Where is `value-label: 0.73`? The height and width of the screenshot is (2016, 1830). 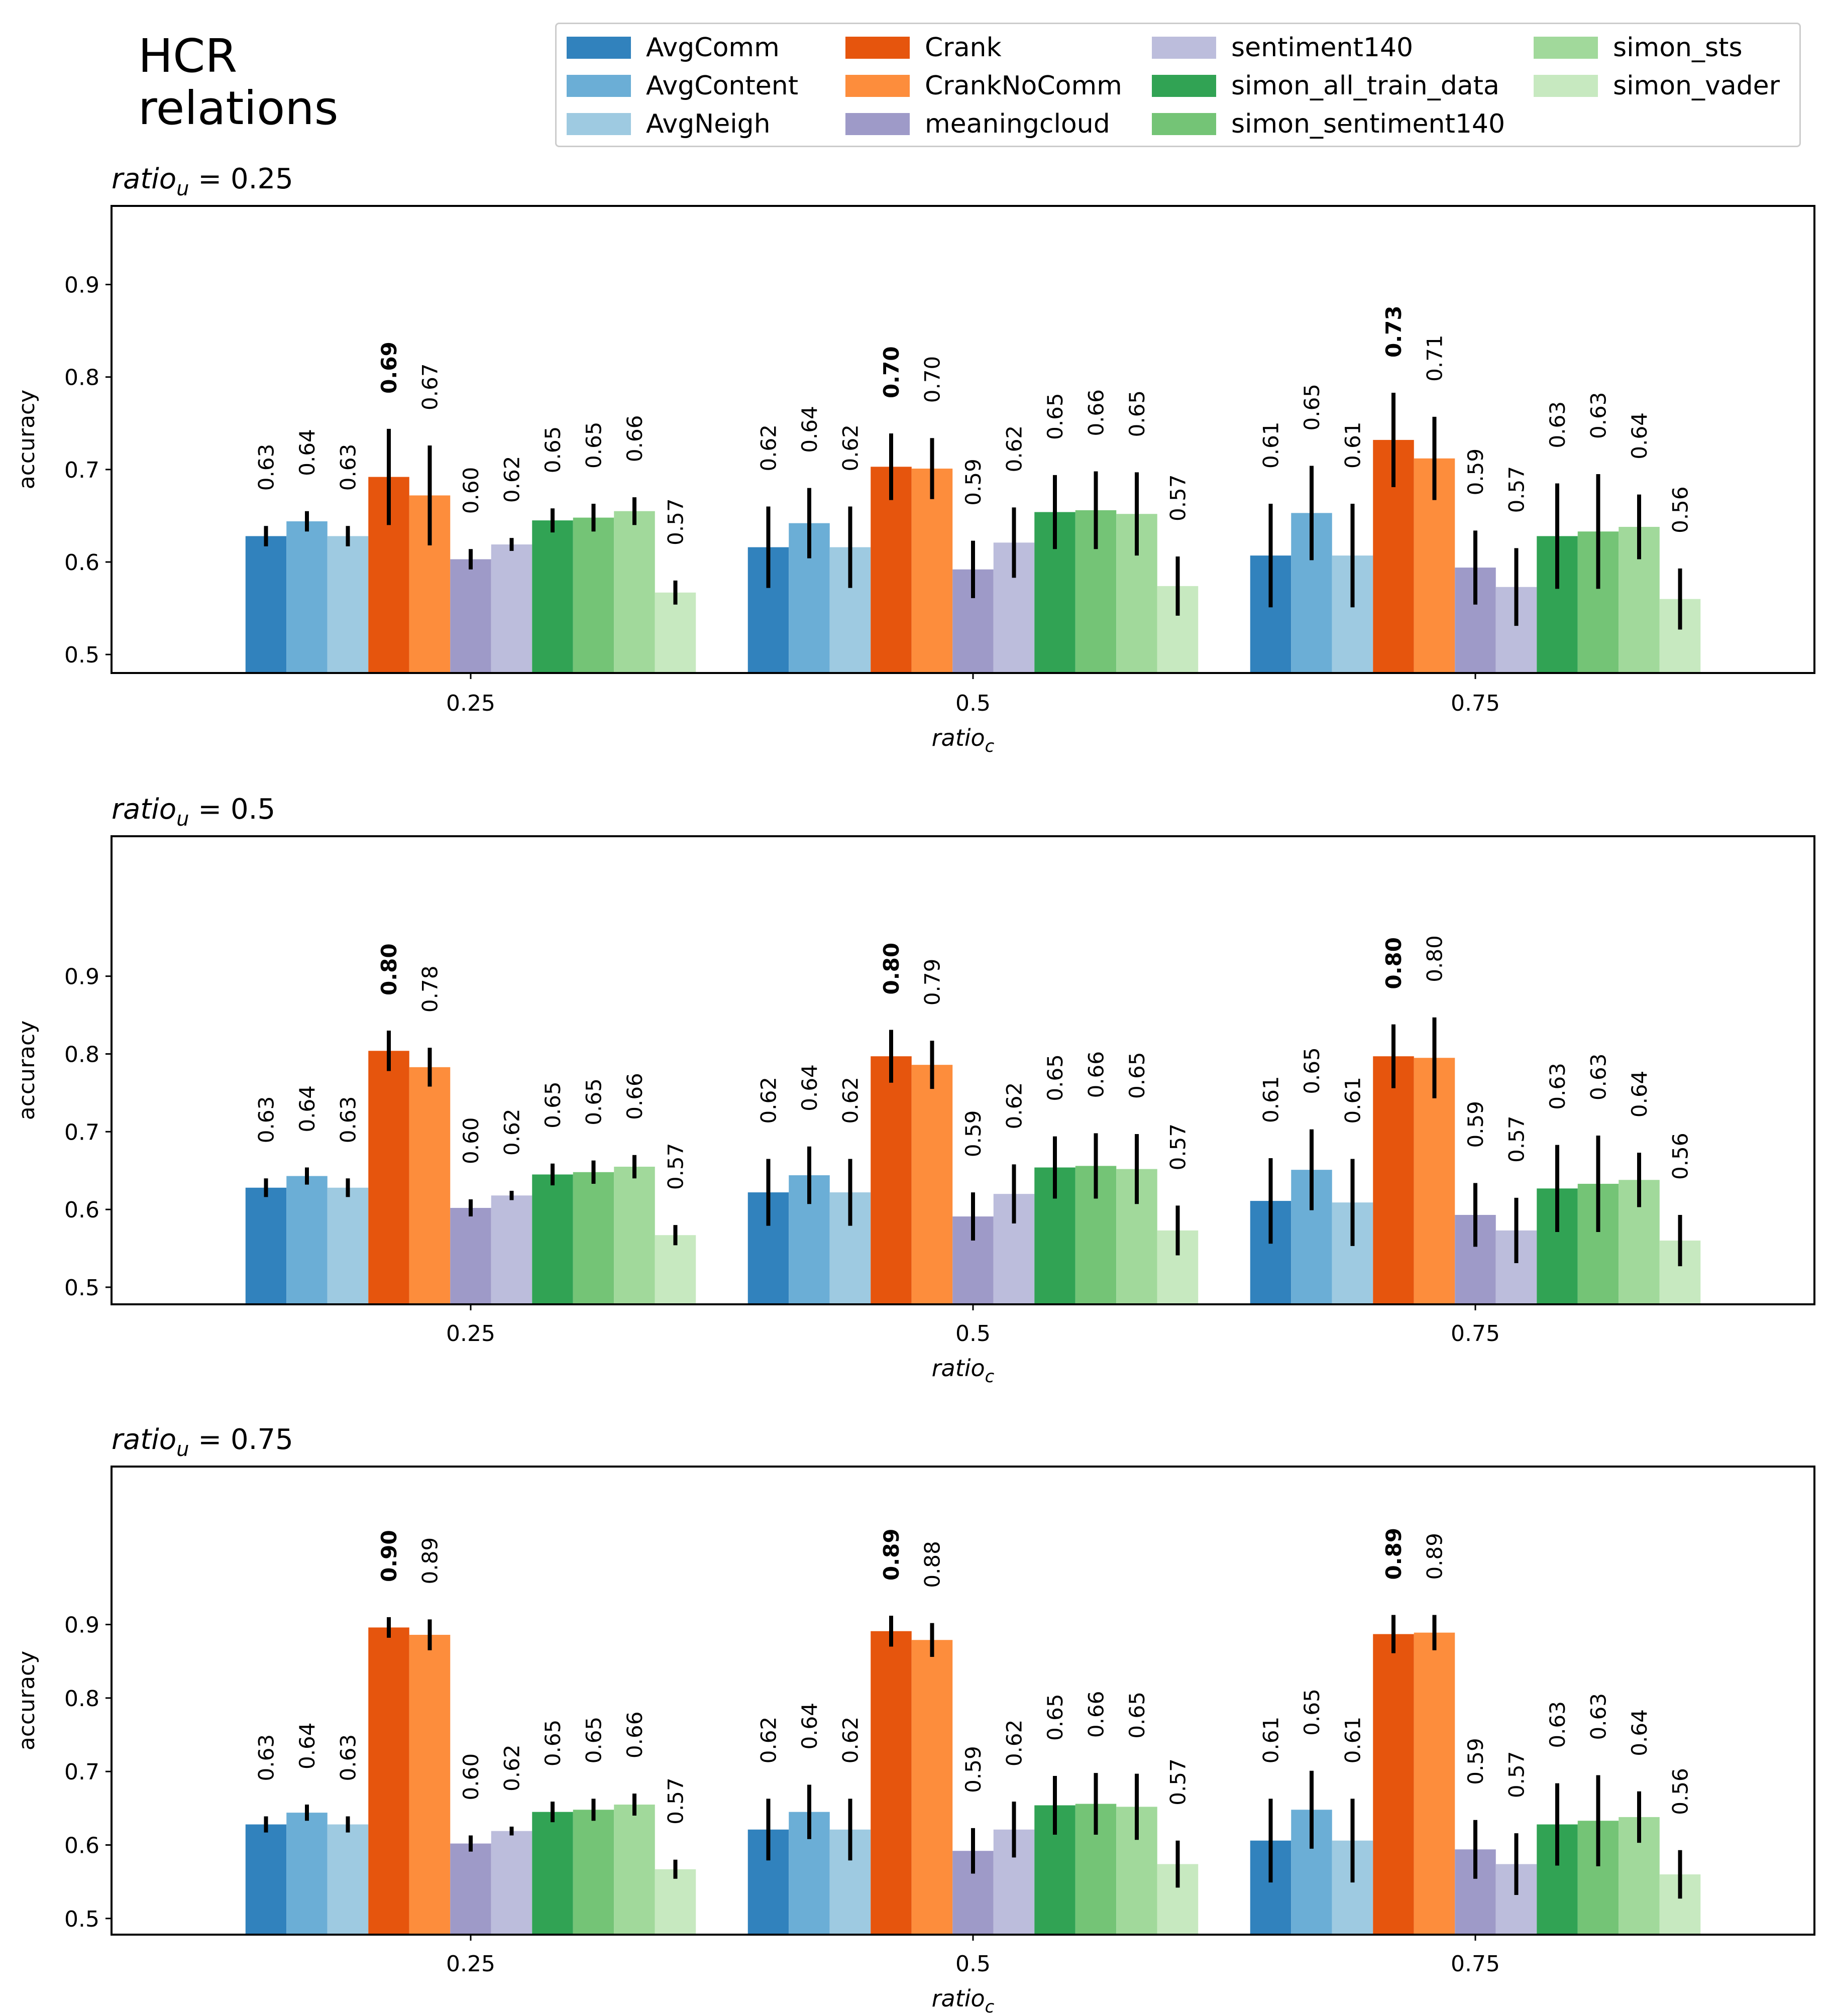 value-label: 0.73 is located at coordinates (1393, 331).